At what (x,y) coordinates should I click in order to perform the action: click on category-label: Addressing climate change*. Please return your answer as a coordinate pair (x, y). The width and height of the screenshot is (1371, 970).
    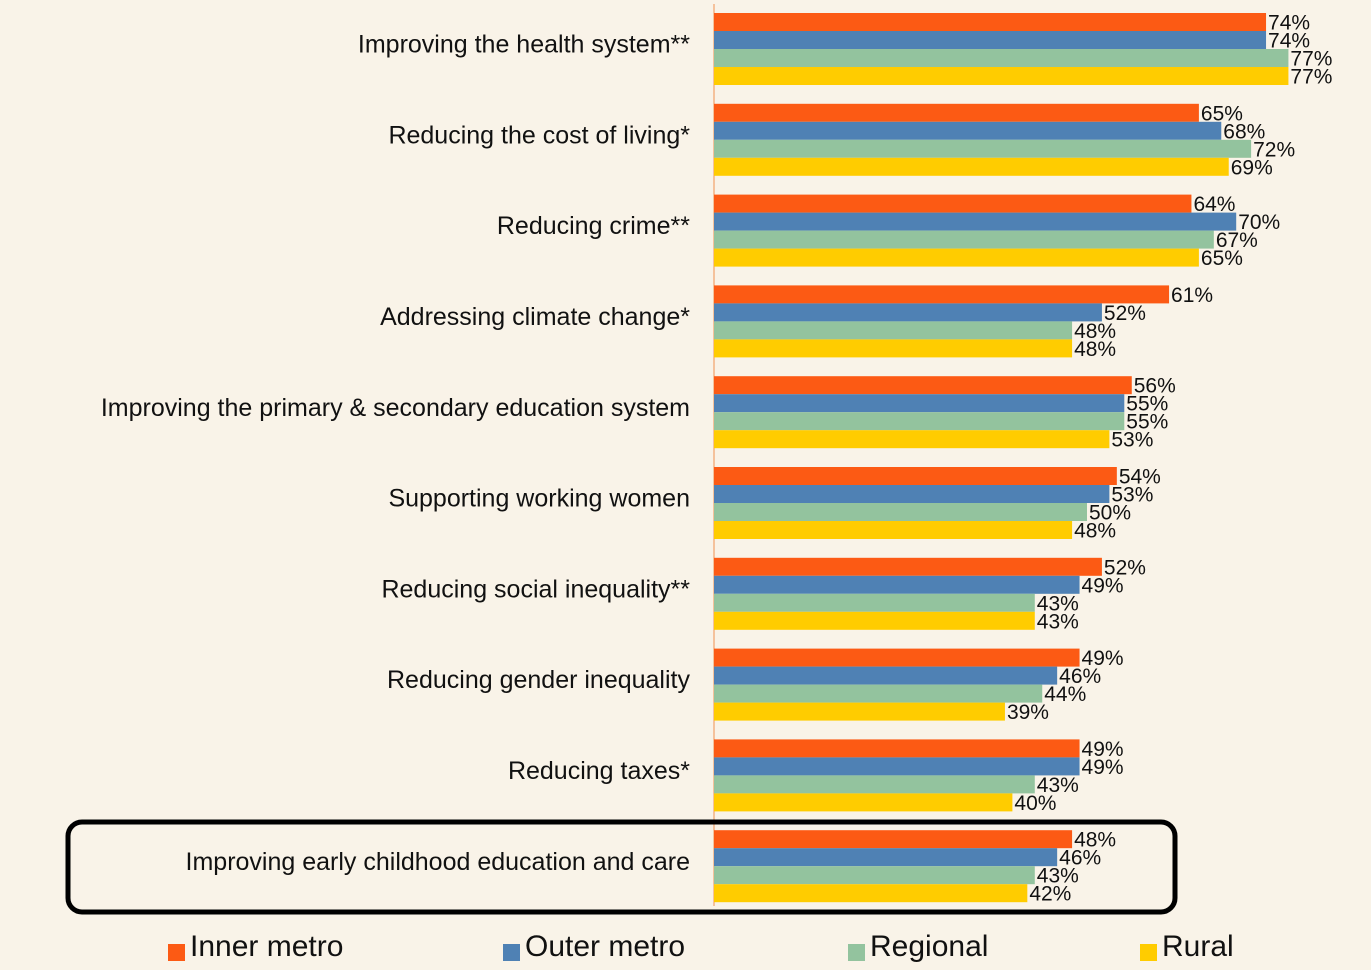
    Looking at the image, I should click on (535, 317).